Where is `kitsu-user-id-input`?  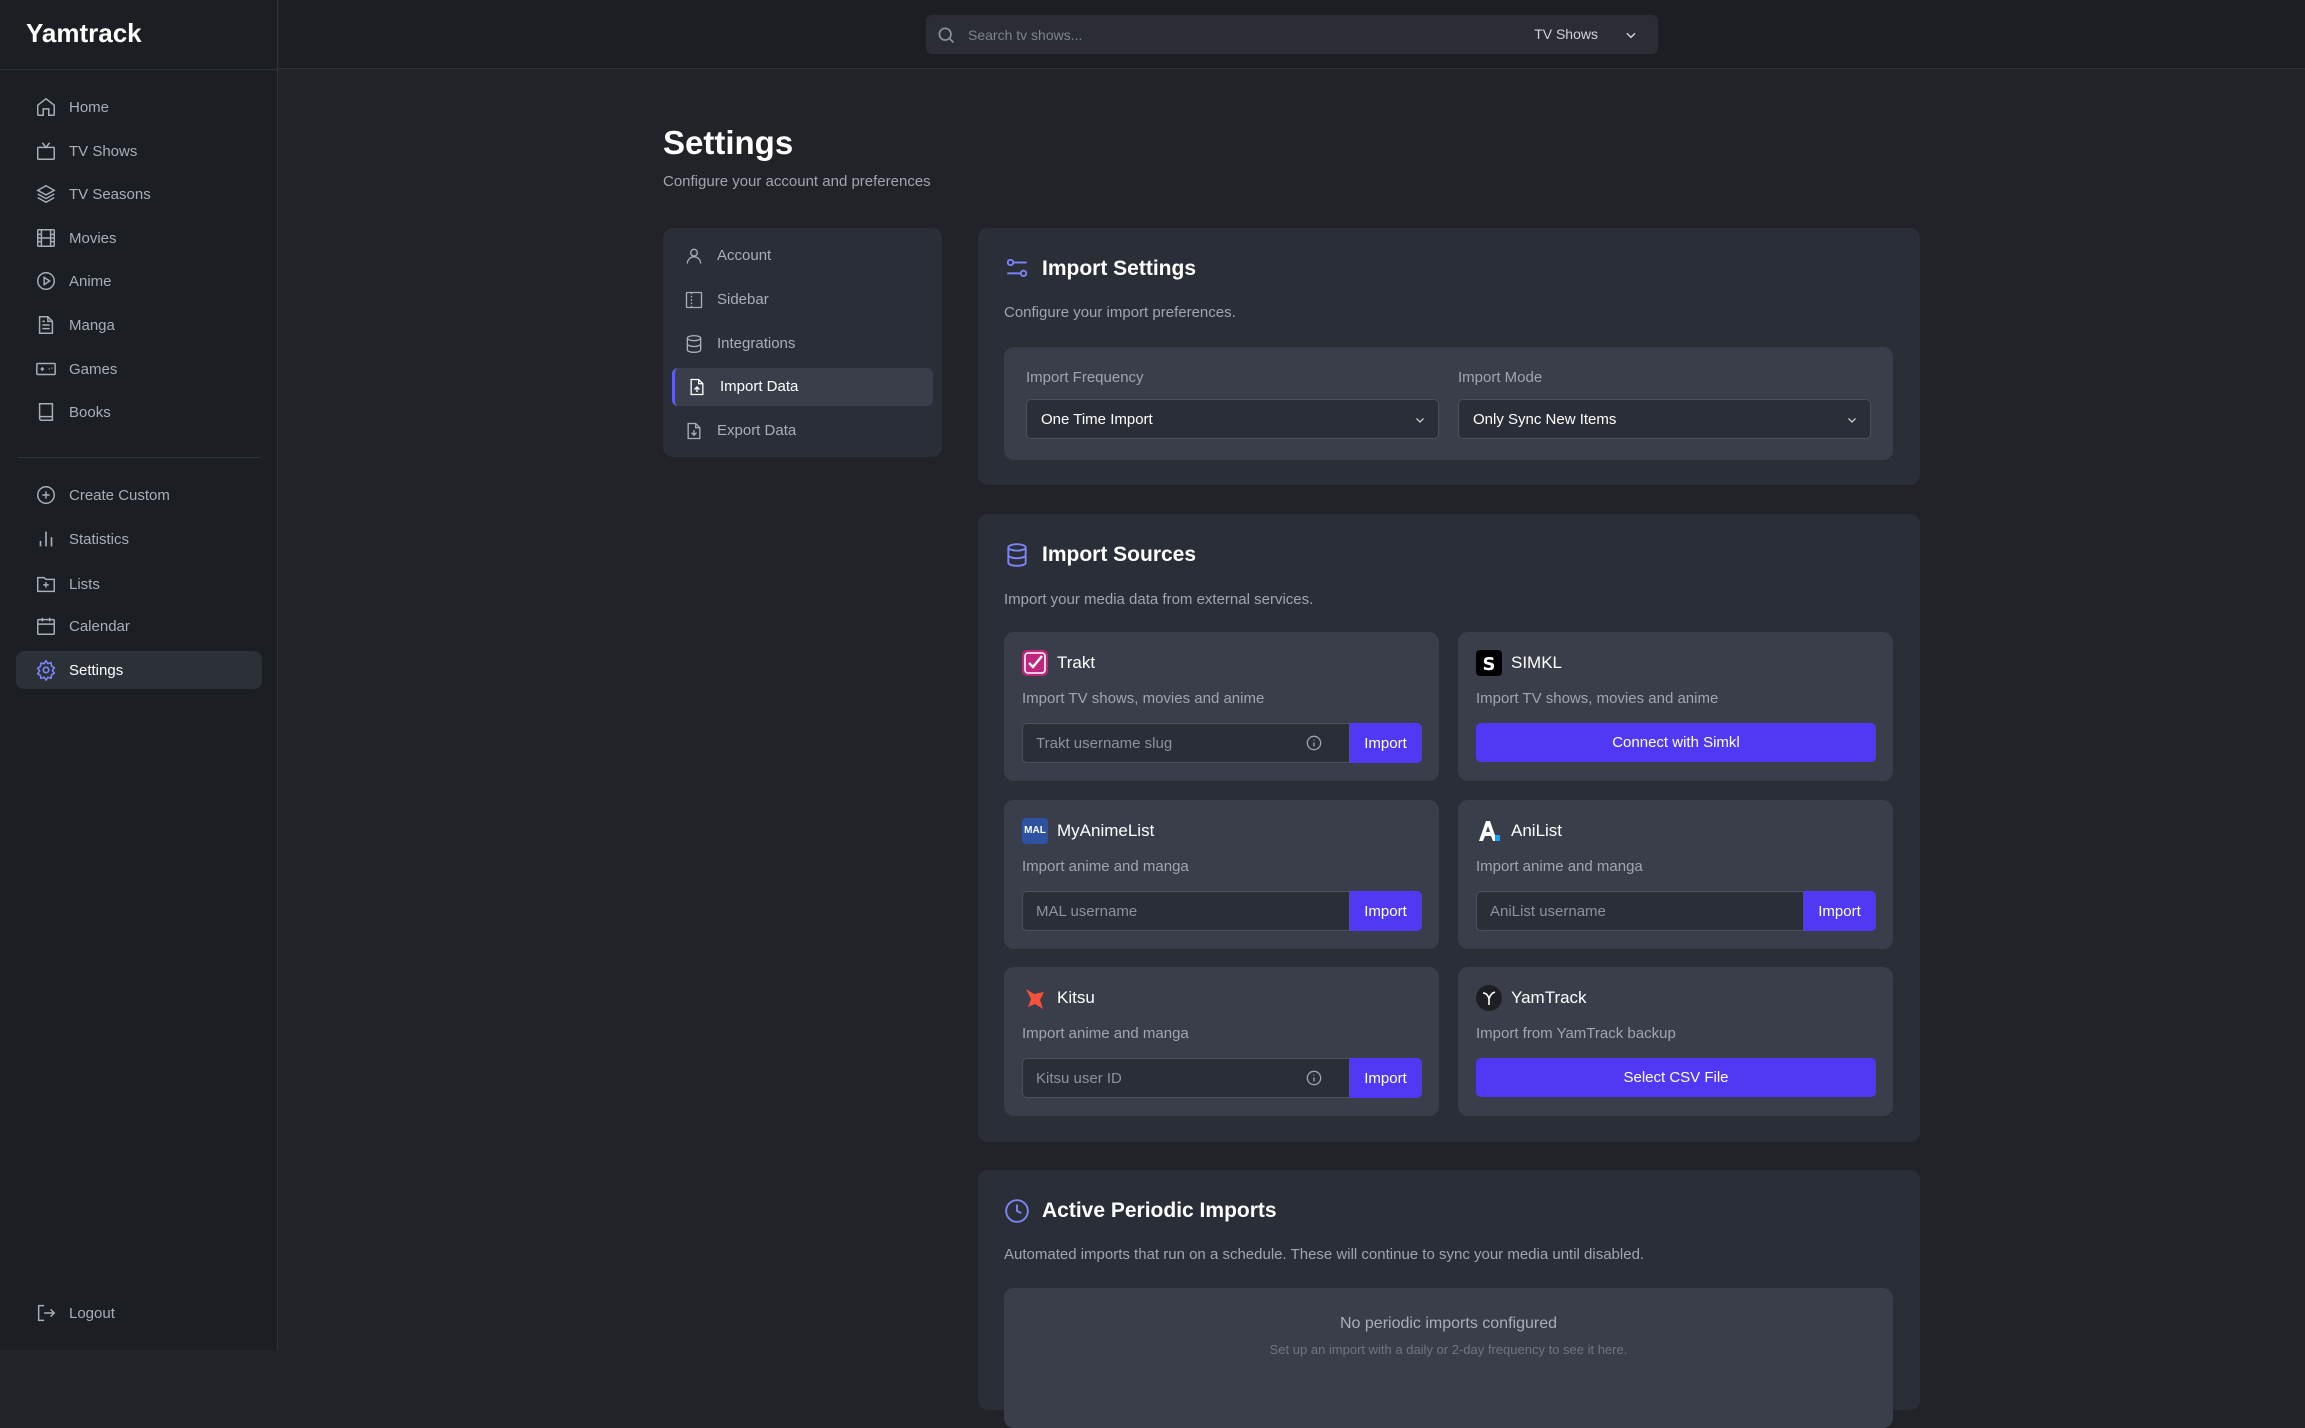
kitsu-user-id-input is located at coordinates (1185, 1078).